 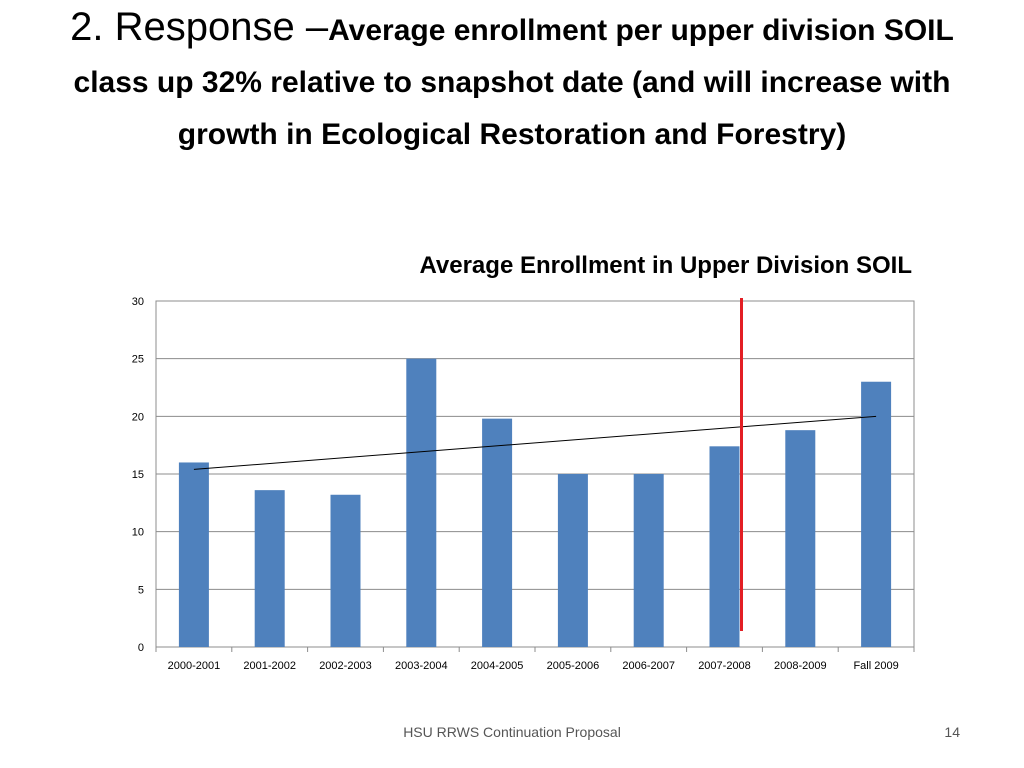 I want to click on y-tick-label: 25, so click(x=138, y=360).